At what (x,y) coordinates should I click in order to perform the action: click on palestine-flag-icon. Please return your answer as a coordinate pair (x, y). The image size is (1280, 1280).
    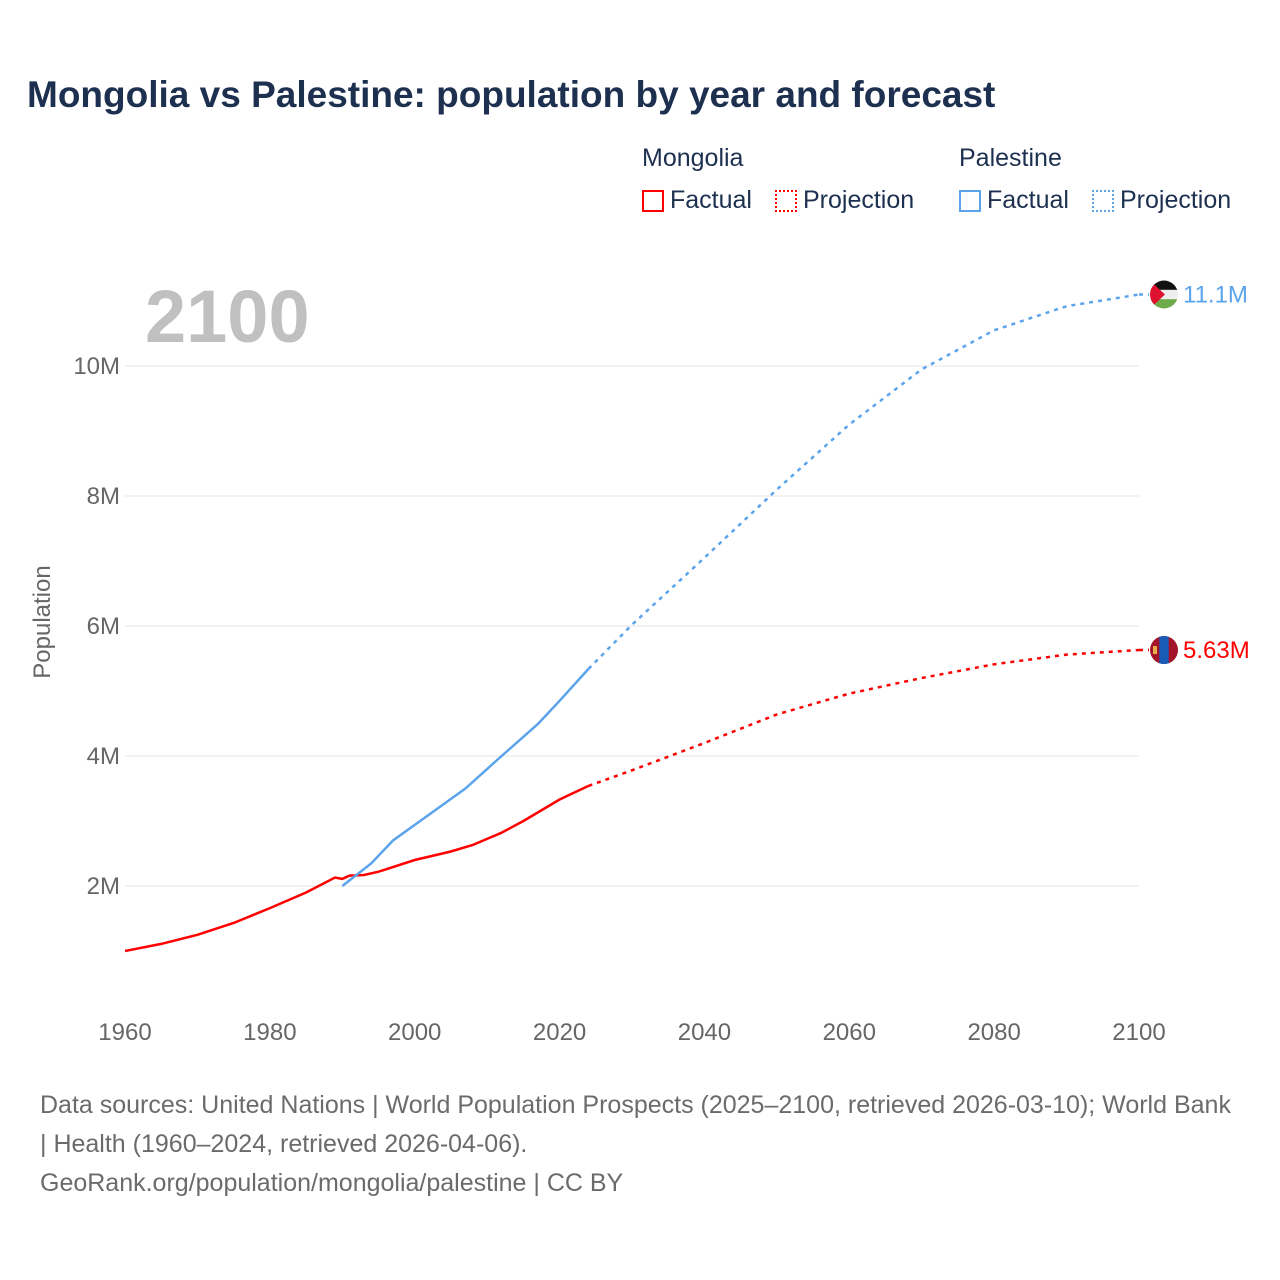
    Looking at the image, I should click on (1164, 294).